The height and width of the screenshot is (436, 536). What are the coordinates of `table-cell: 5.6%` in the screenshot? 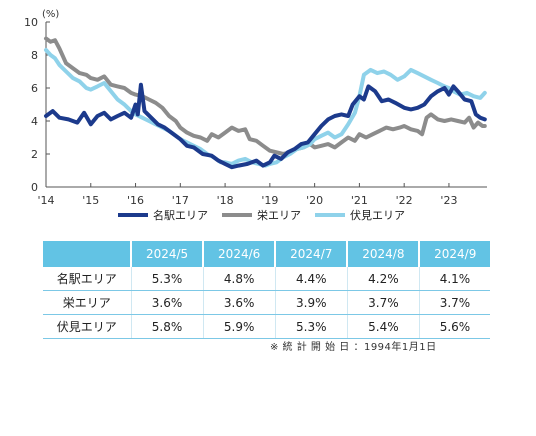 It's located at (454, 326).